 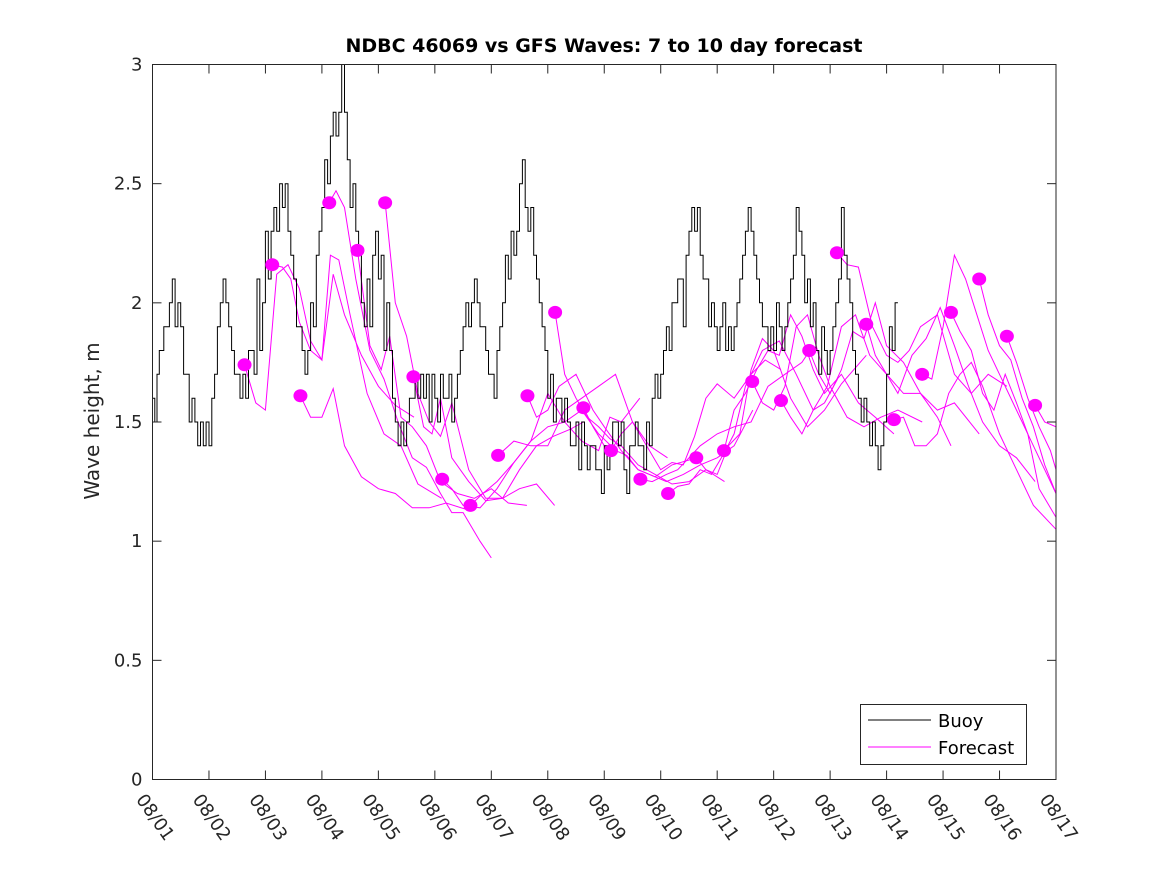 What do you see at coordinates (128, 422) in the screenshot?
I see `y-tick-label: 1.5` at bounding box center [128, 422].